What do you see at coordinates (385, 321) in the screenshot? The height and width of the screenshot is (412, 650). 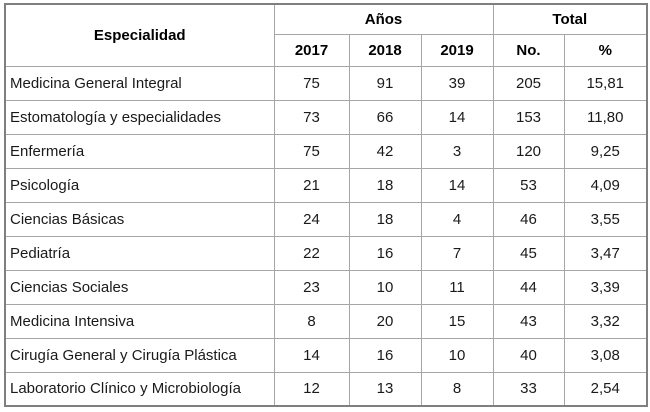 I see `value-2018: 20` at bounding box center [385, 321].